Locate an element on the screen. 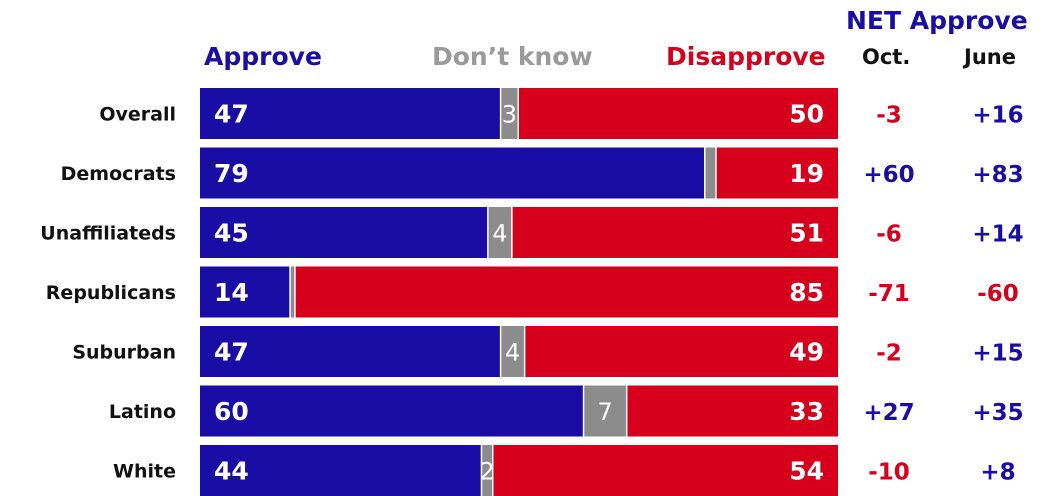 Image resolution: width=1048 pixels, height=496 pixels. june-column-header: June is located at coordinates (990, 57).